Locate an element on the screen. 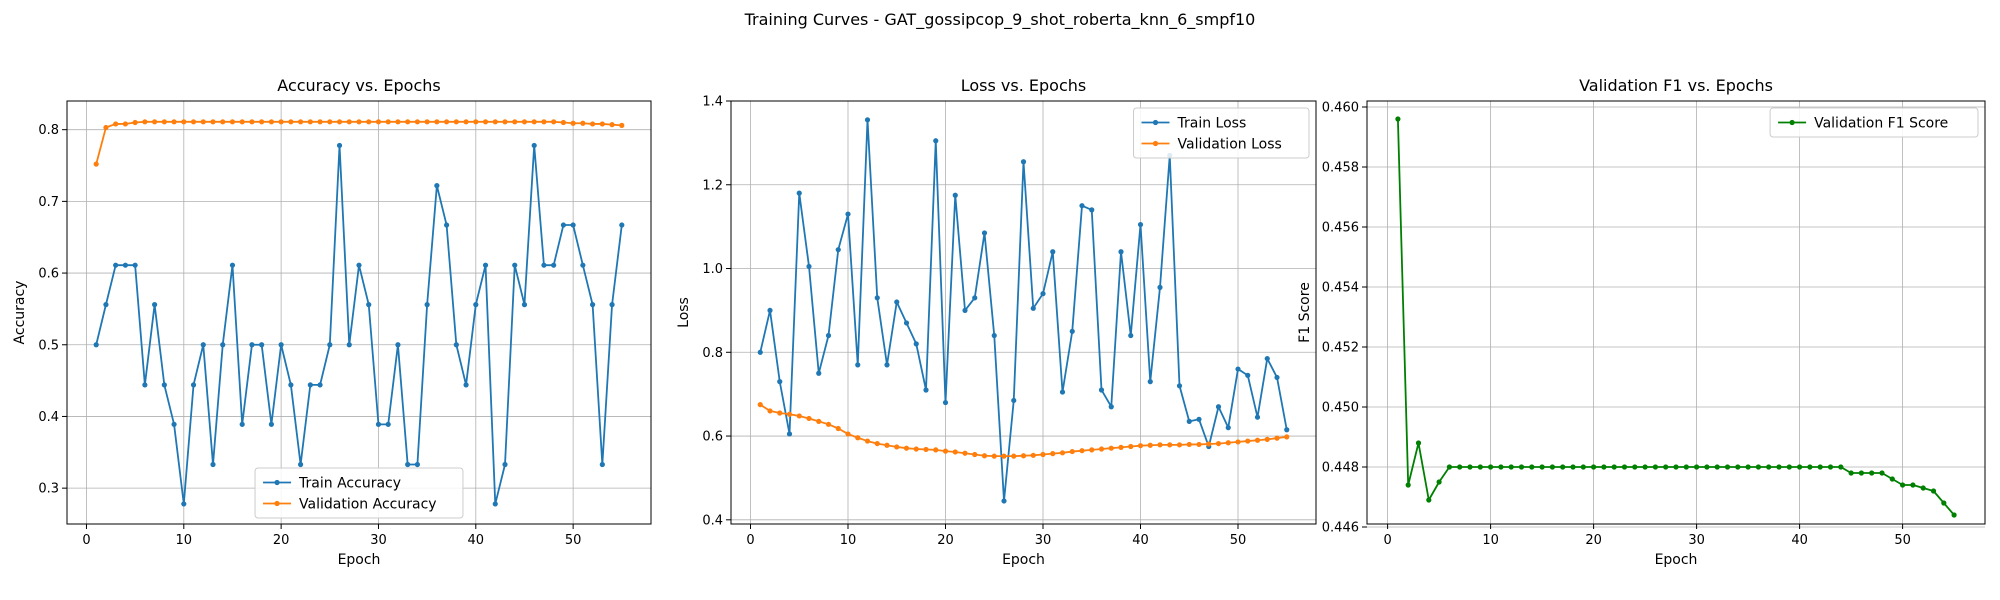 The width and height of the screenshot is (2000, 600). y-axis-label: Loss is located at coordinates (684, 312).